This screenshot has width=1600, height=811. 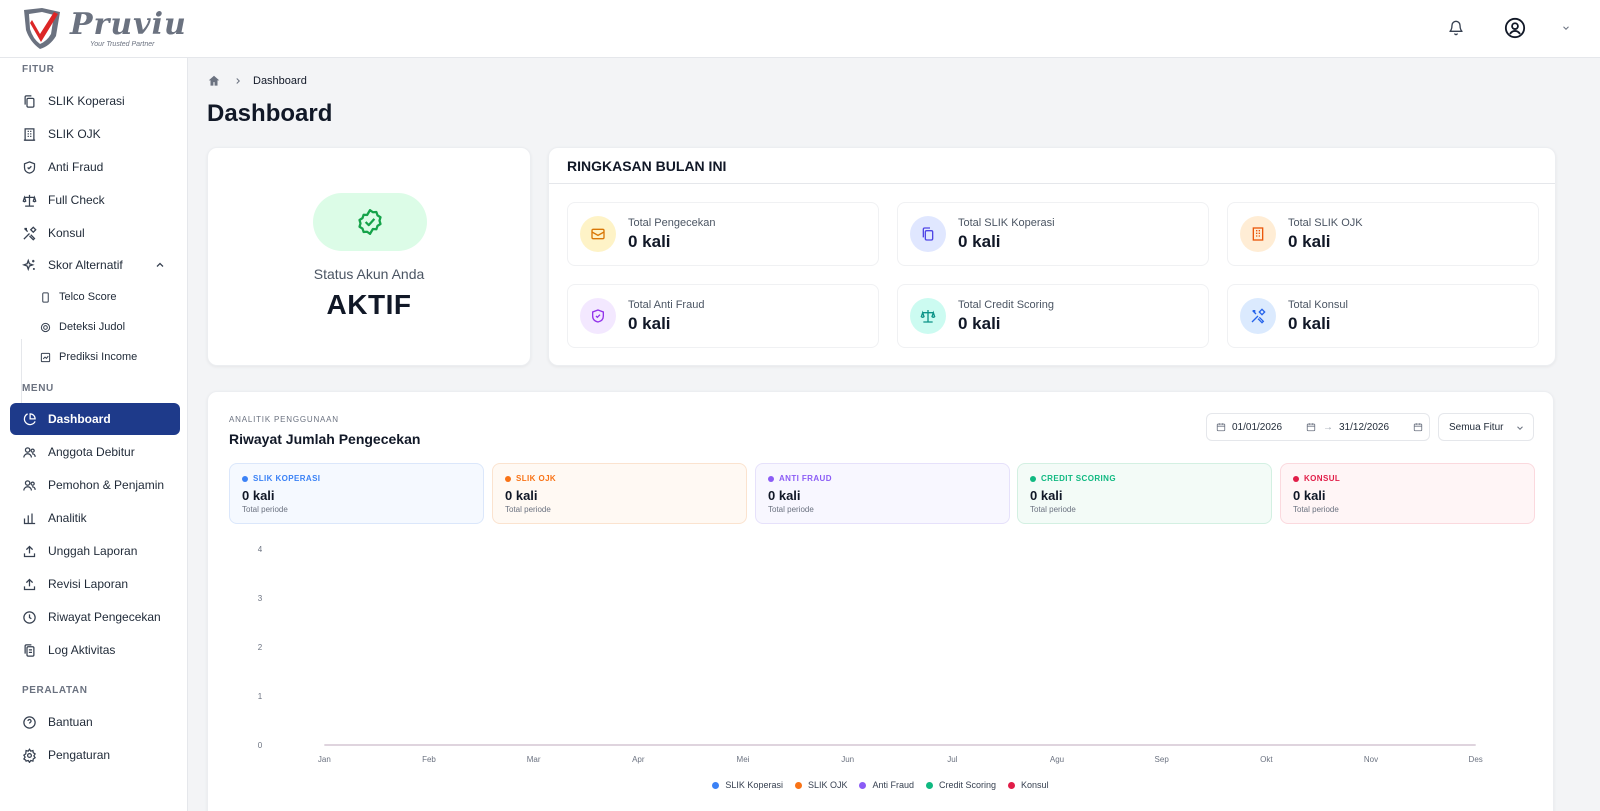 What do you see at coordinates (122, 44) in the screenshot?
I see `brand-tagline: Your Trusted Partner` at bounding box center [122, 44].